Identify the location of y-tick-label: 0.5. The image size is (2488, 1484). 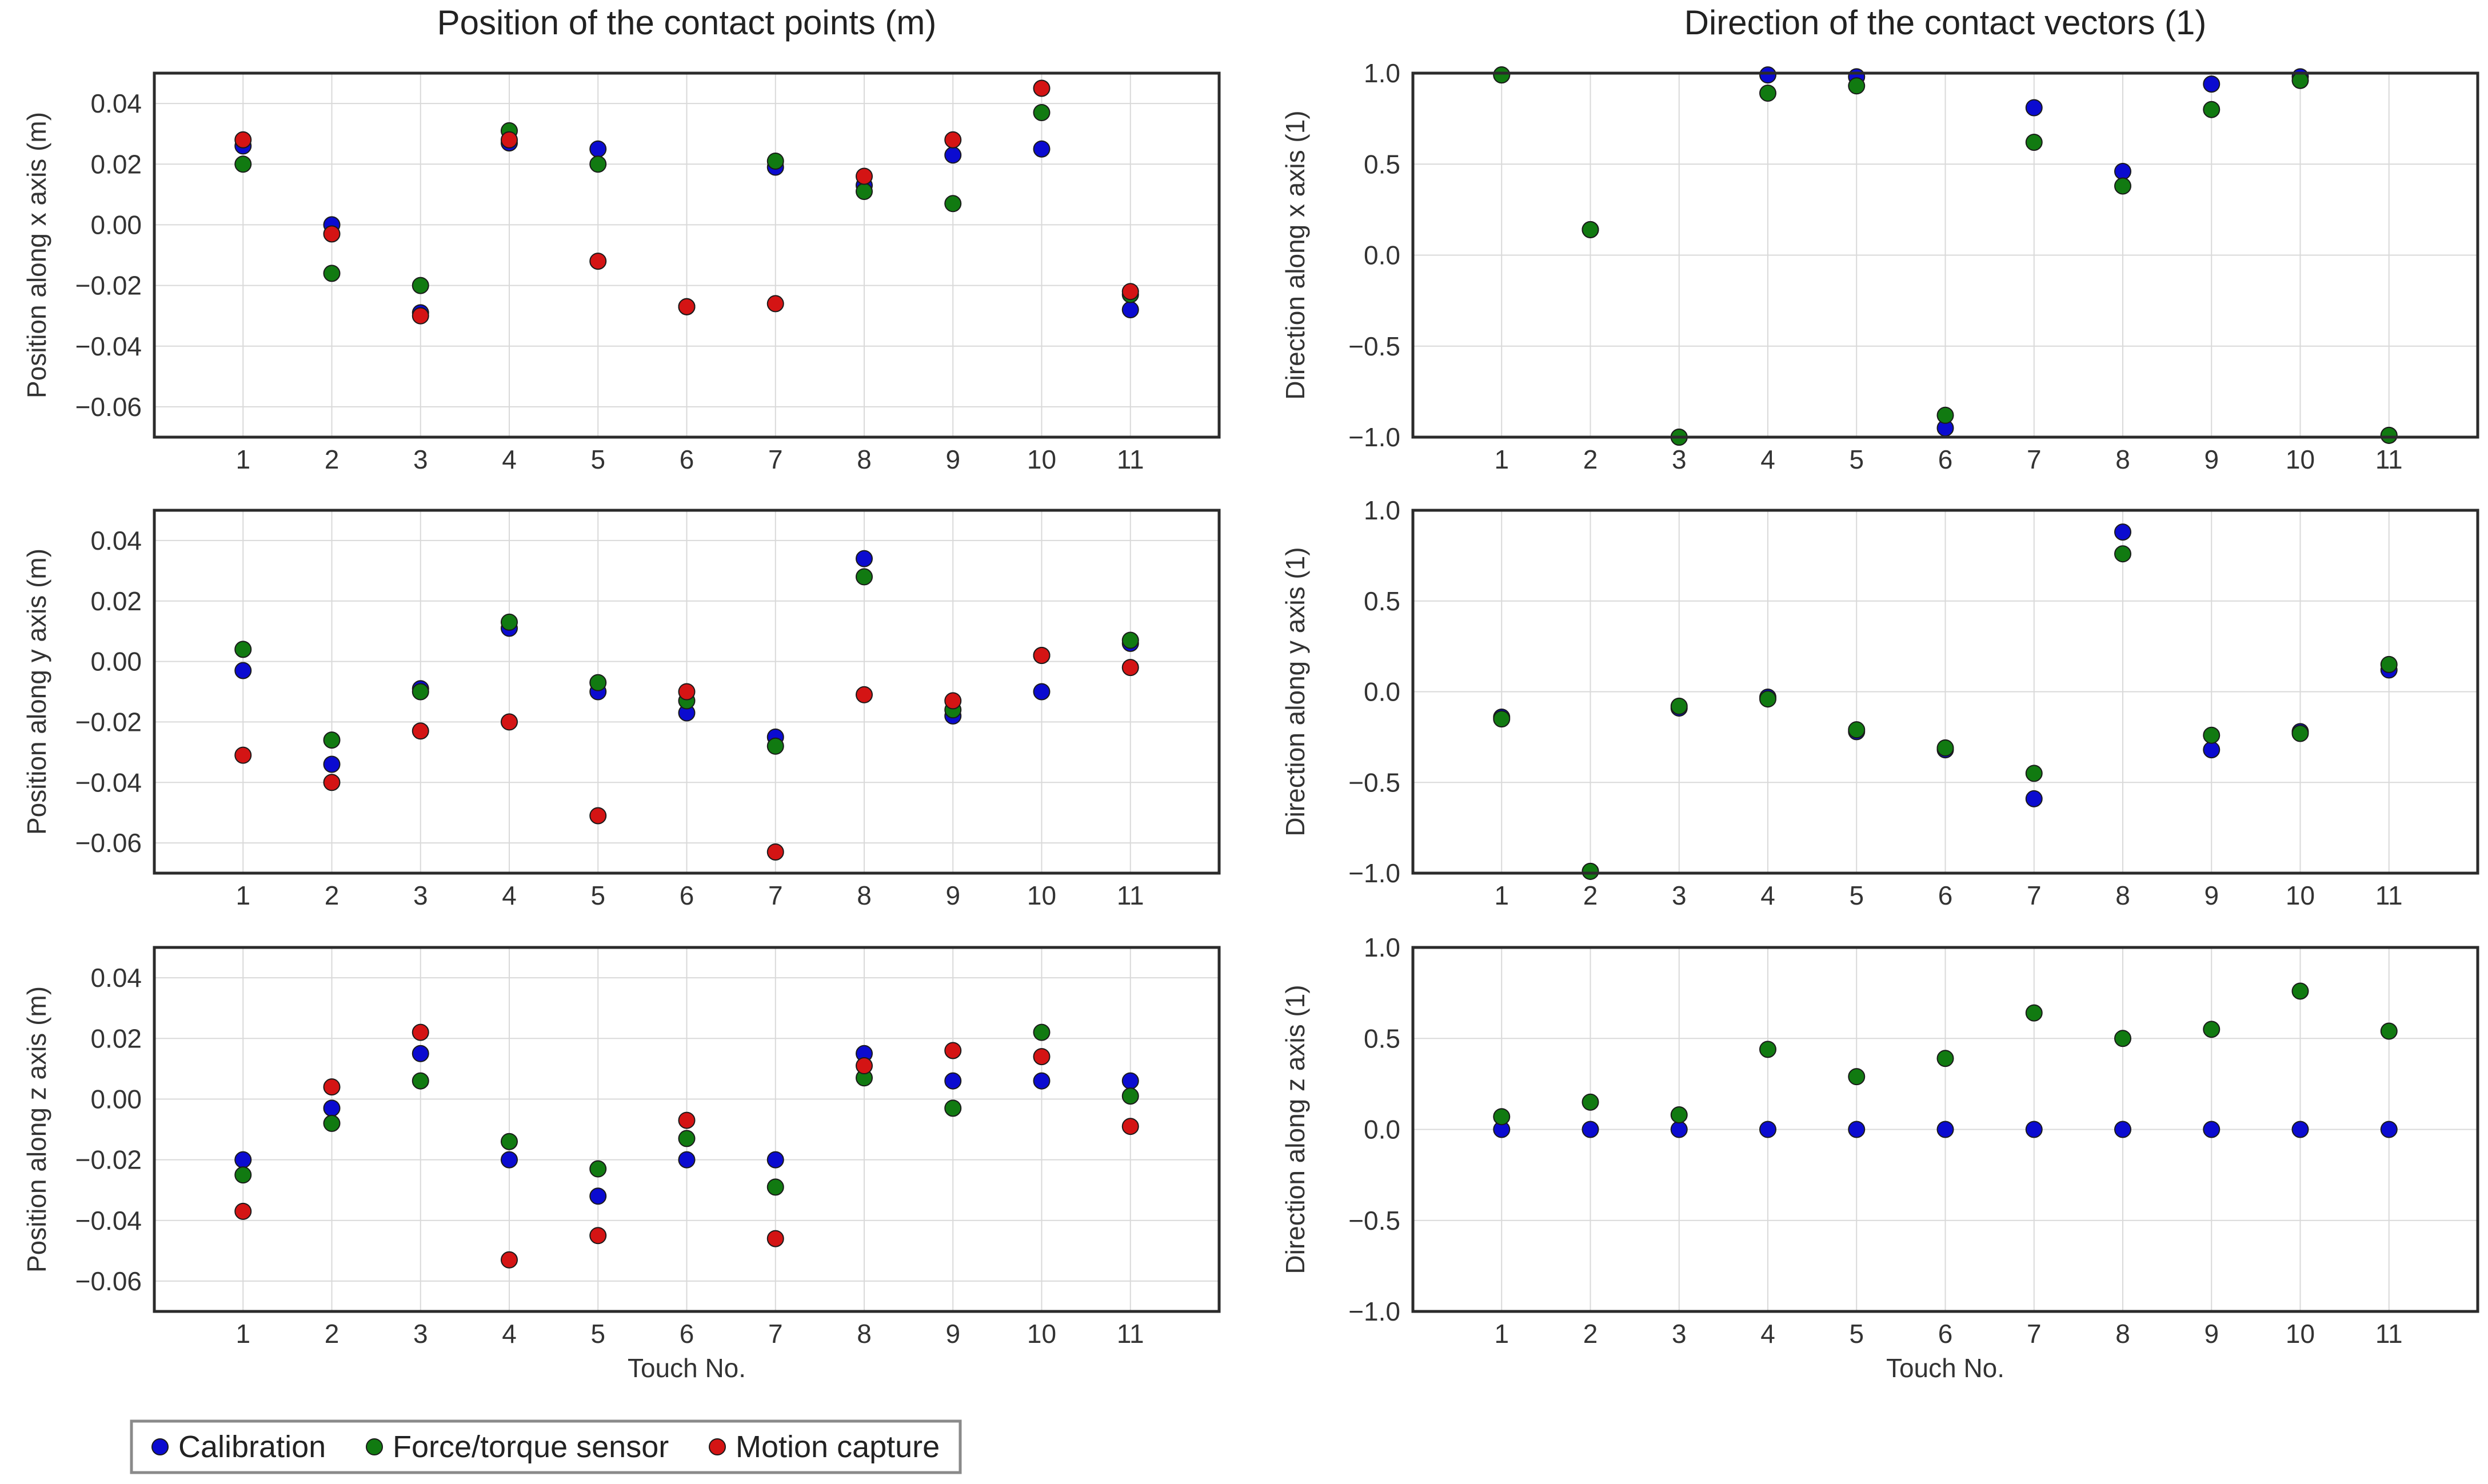
(1382, 601).